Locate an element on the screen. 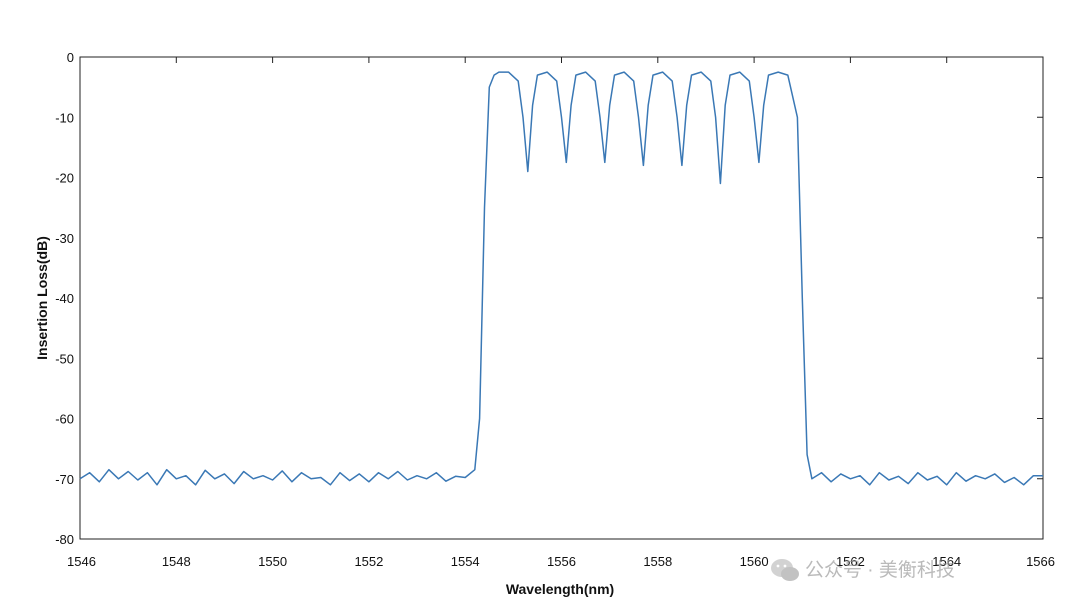  x-tick-label: 1562 is located at coordinates (850, 561).